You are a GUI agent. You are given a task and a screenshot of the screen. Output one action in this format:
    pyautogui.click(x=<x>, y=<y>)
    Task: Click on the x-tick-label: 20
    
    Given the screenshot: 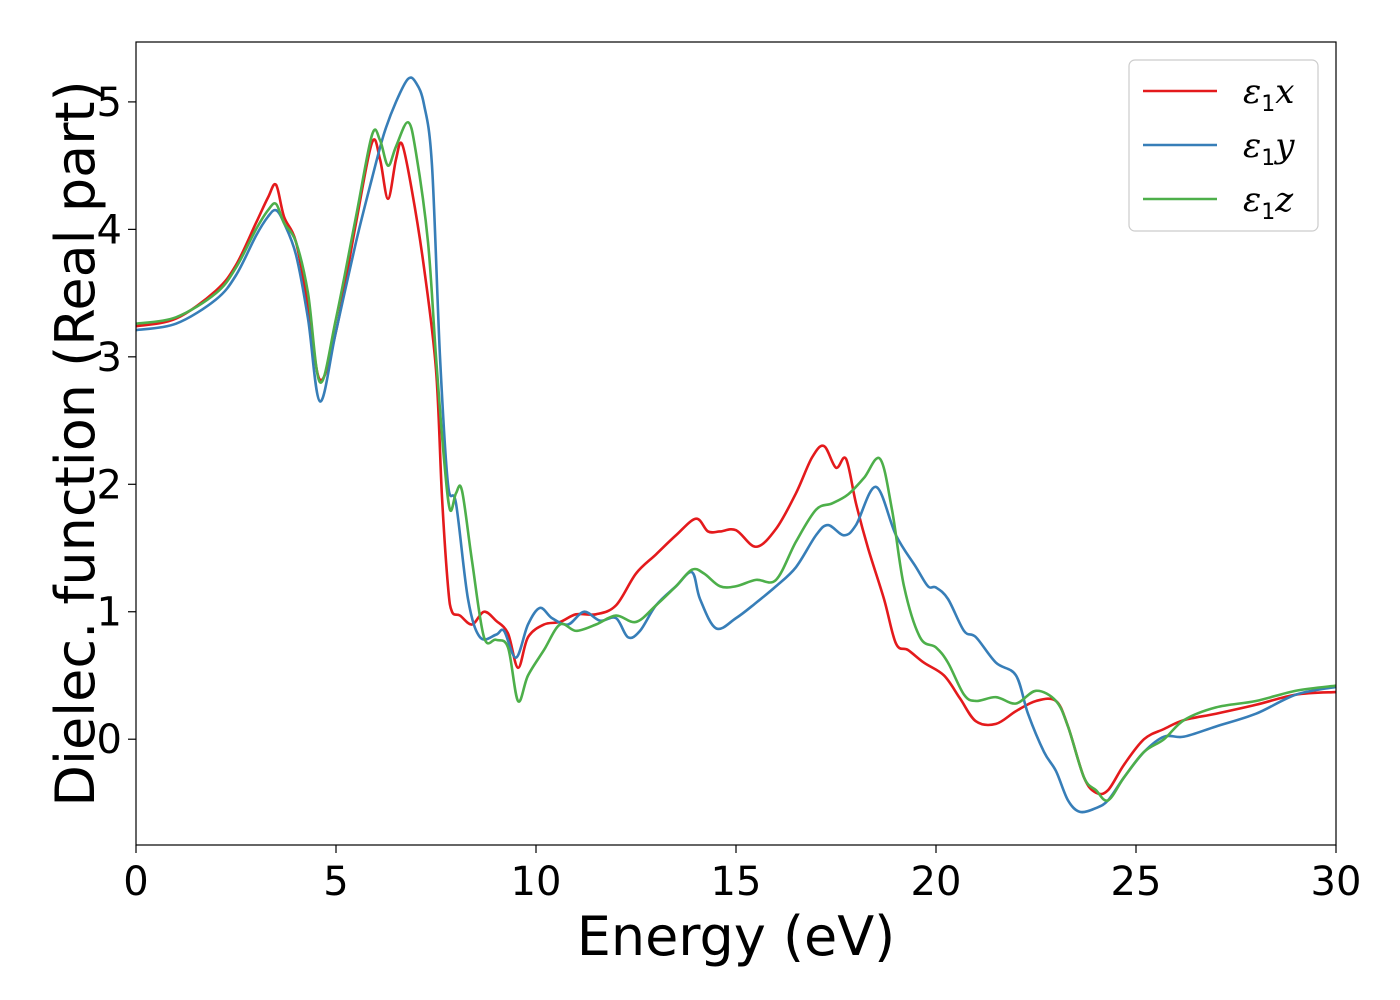 What is the action you would take?
    pyautogui.click(x=936, y=882)
    